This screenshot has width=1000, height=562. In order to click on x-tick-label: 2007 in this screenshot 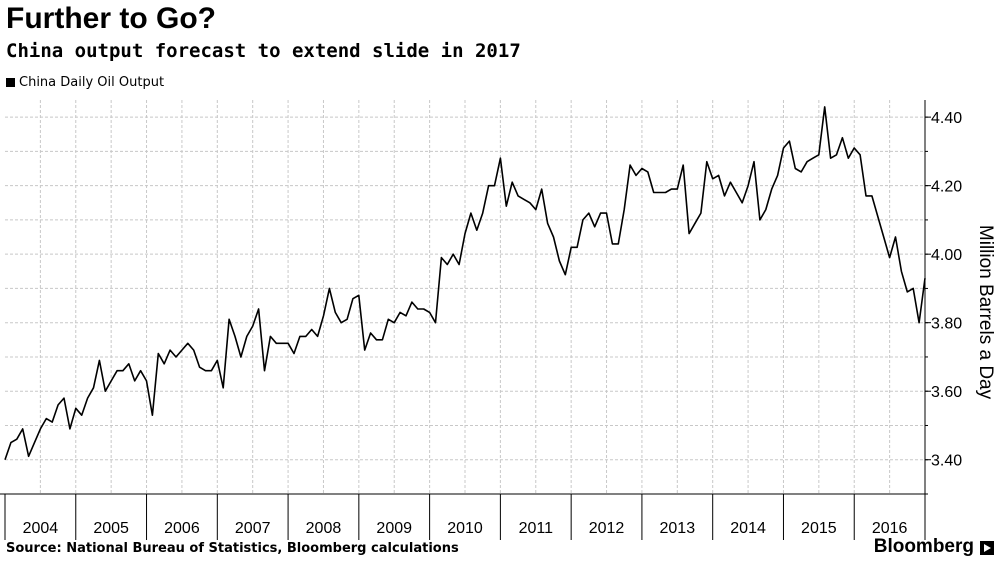, I will do `click(253, 528)`.